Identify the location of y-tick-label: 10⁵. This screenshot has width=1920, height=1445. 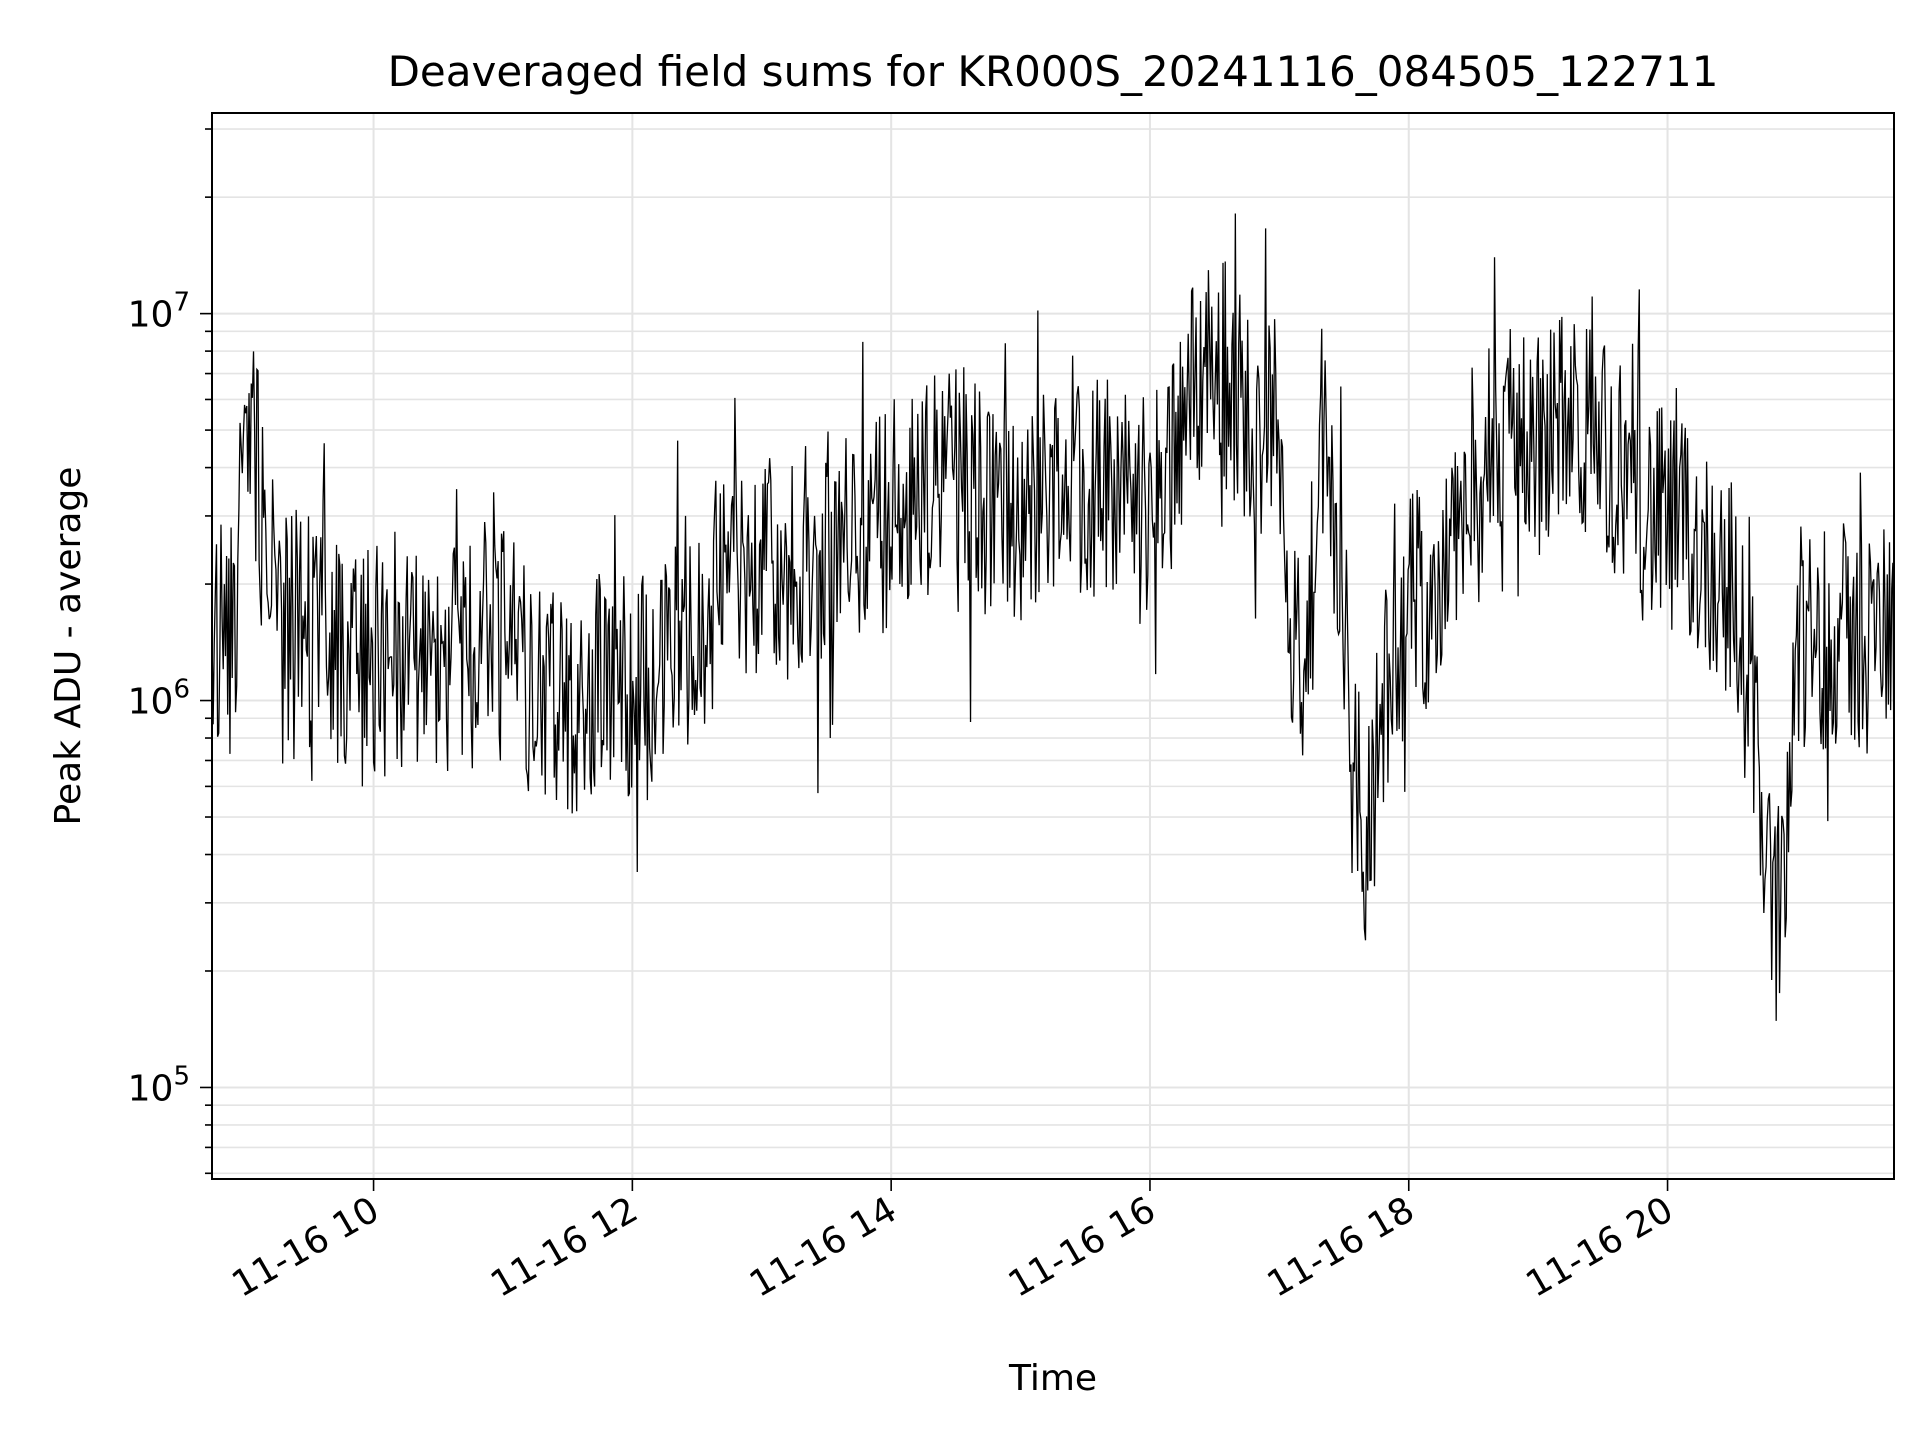
(159, 1085).